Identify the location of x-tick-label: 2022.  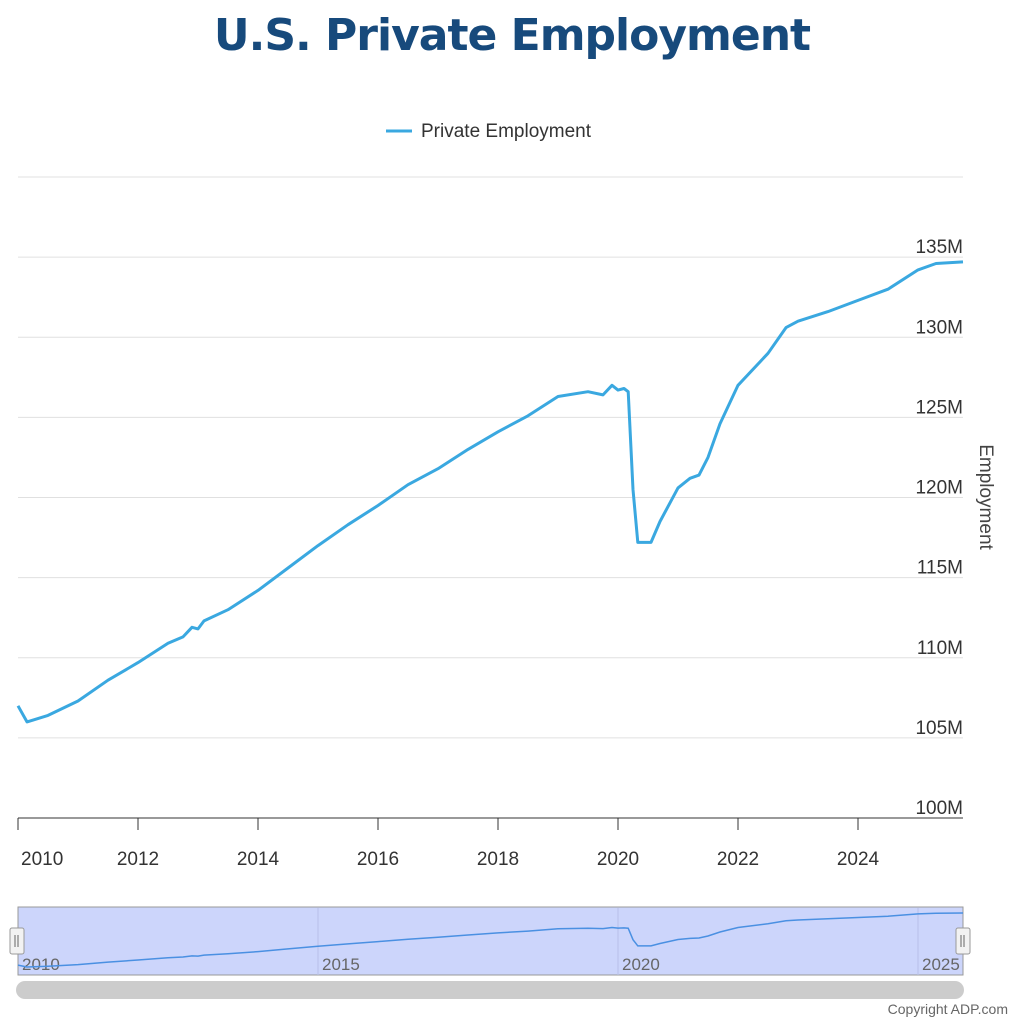
(738, 859).